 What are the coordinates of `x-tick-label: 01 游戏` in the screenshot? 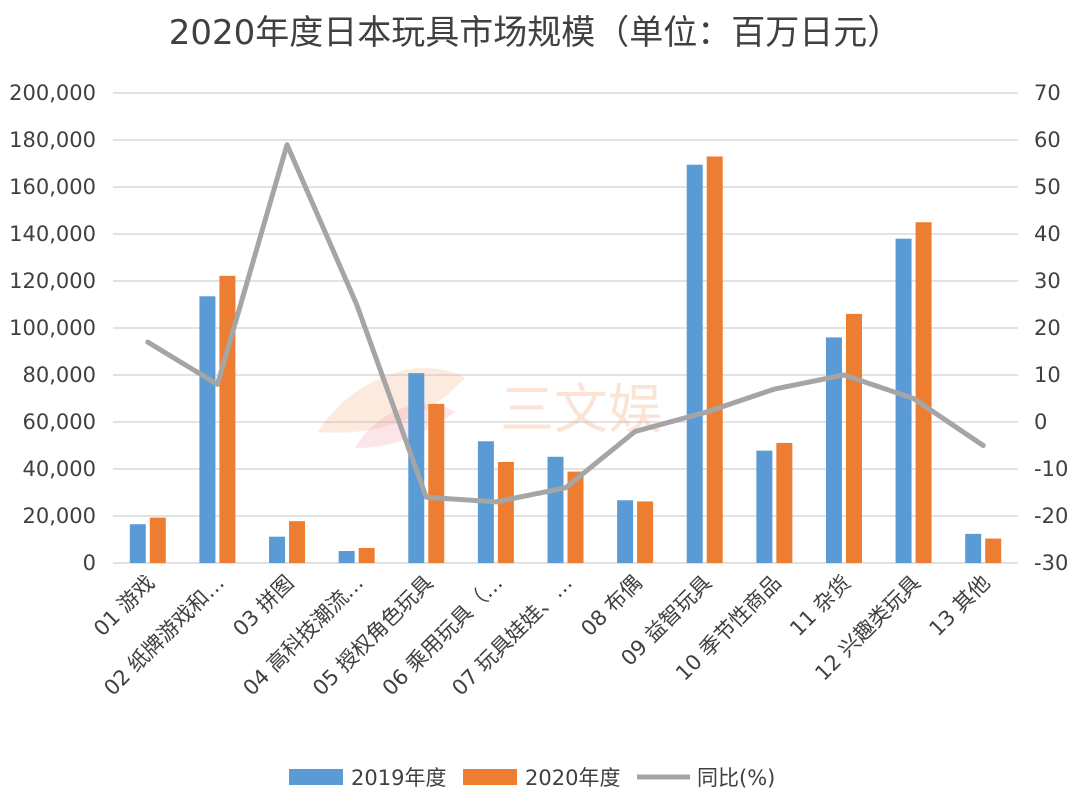 It's located at (124, 606).